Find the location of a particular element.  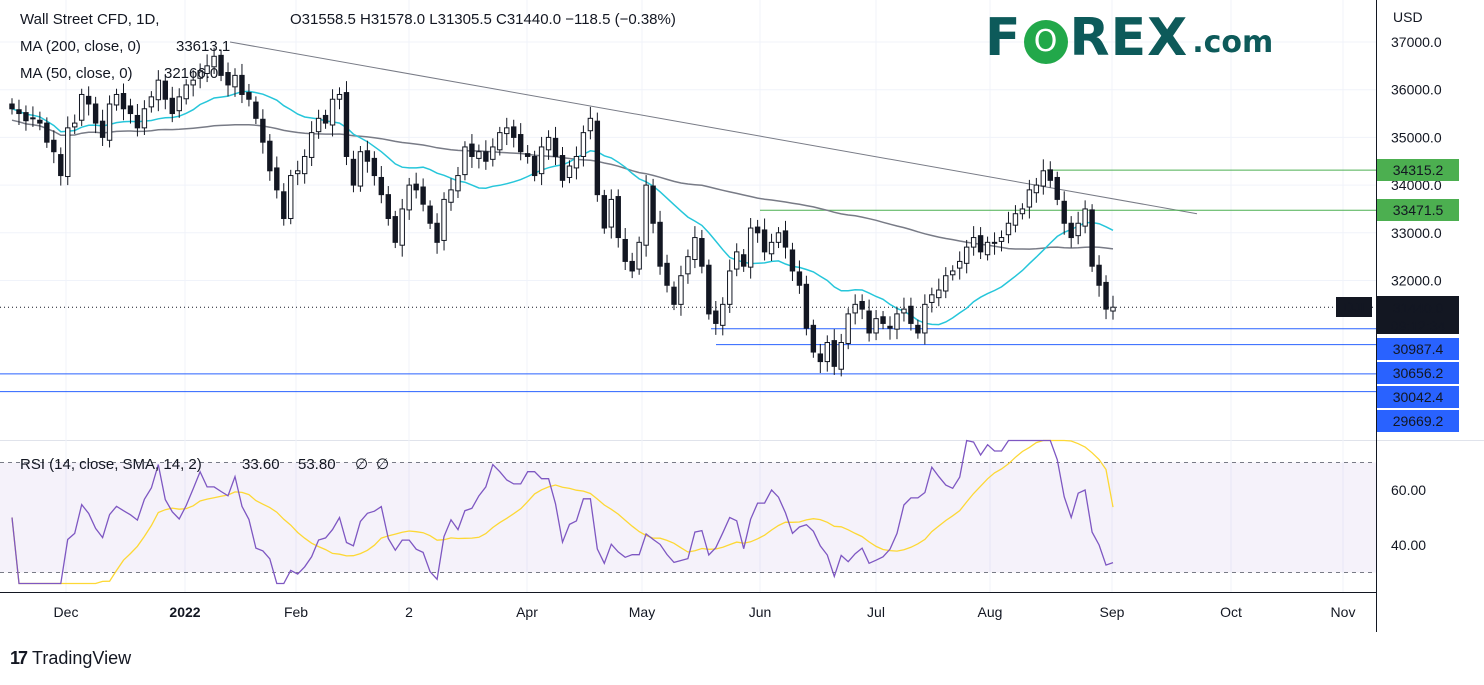

x-tick-label: Jun is located at coordinates (760, 612).